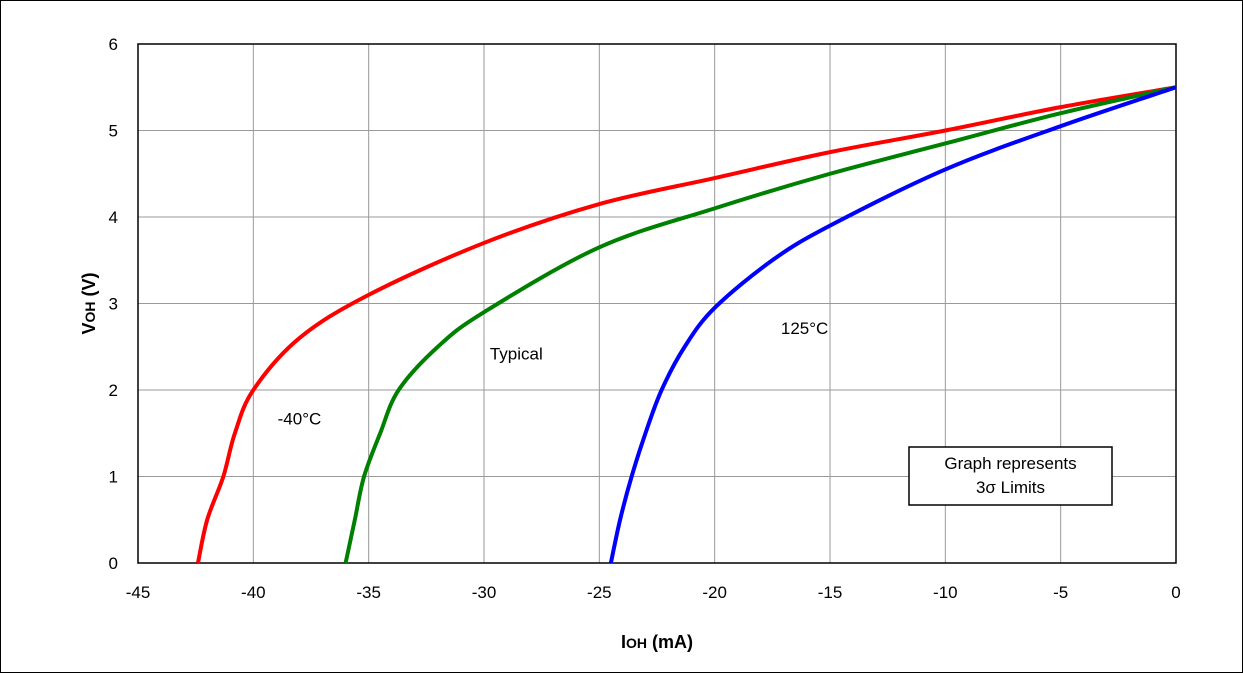 The height and width of the screenshot is (673, 1243). What do you see at coordinates (368, 592) in the screenshot?
I see `x-tick-label: -35` at bounding box center [368, 592].